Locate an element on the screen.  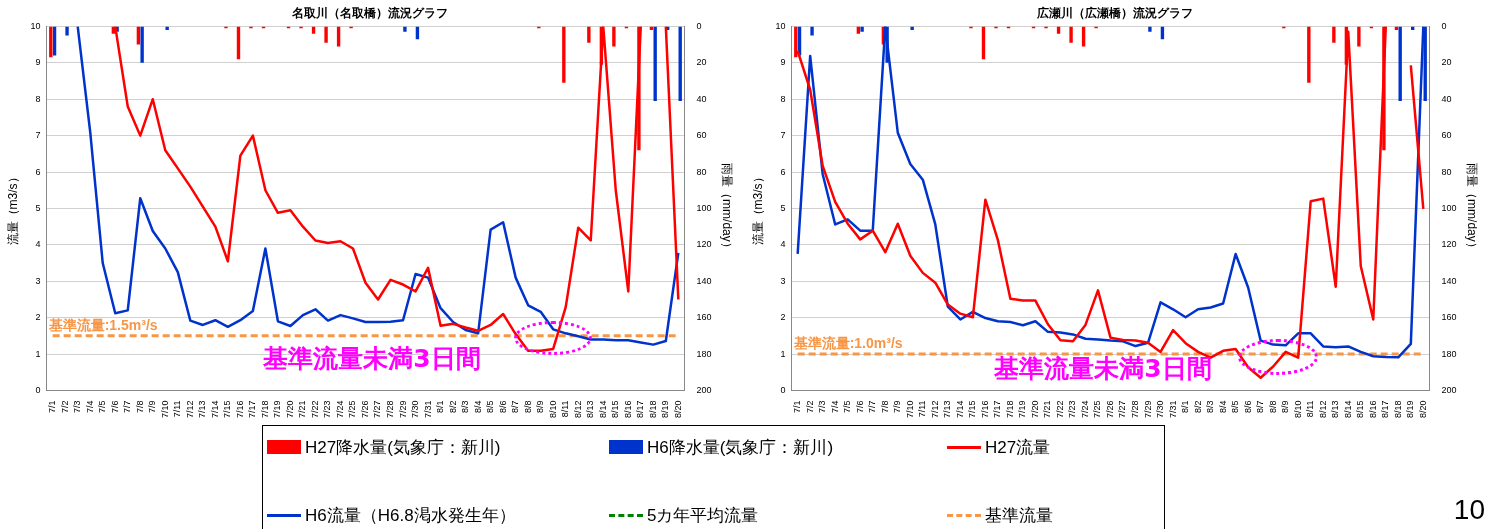
x-tick-label: 8/6 is located at coordinates (1247, 406).